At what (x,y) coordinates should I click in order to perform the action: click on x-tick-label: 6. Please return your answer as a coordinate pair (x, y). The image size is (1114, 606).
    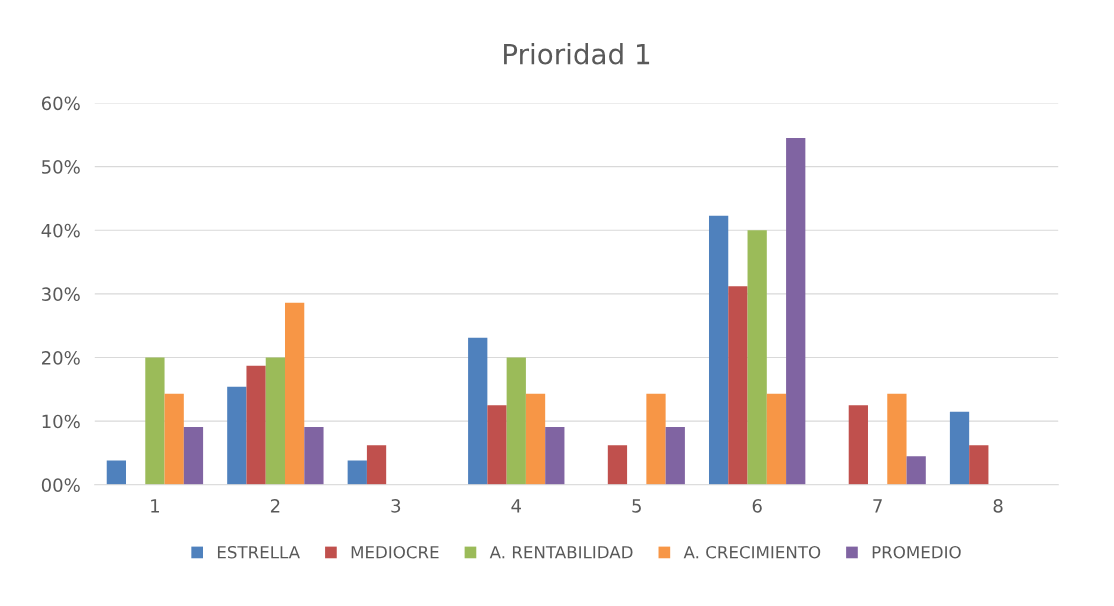
    Looking at the image, I should click on (757, 506).